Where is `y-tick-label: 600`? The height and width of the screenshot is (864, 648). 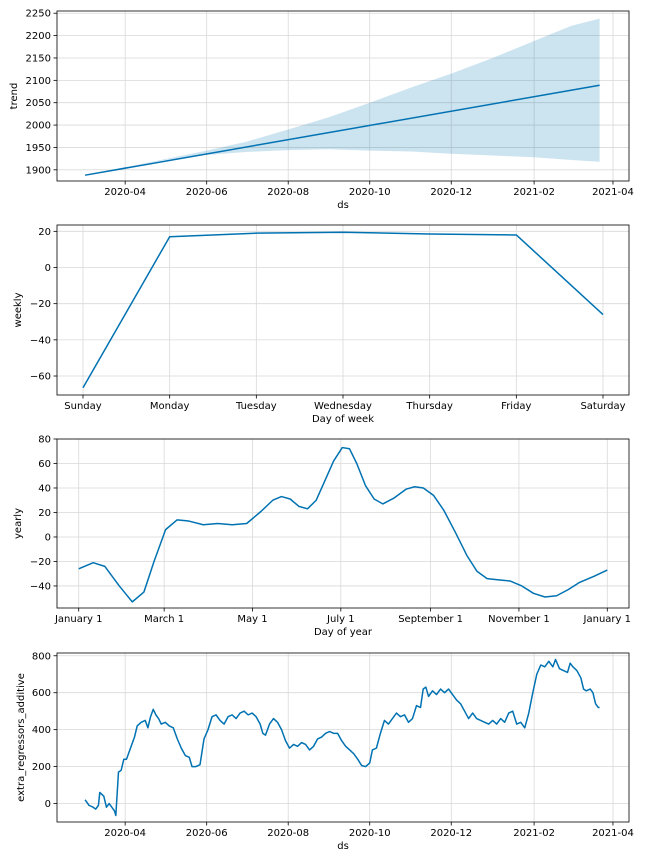 y-tick-label: 600 is located at coordinates (41, 693).